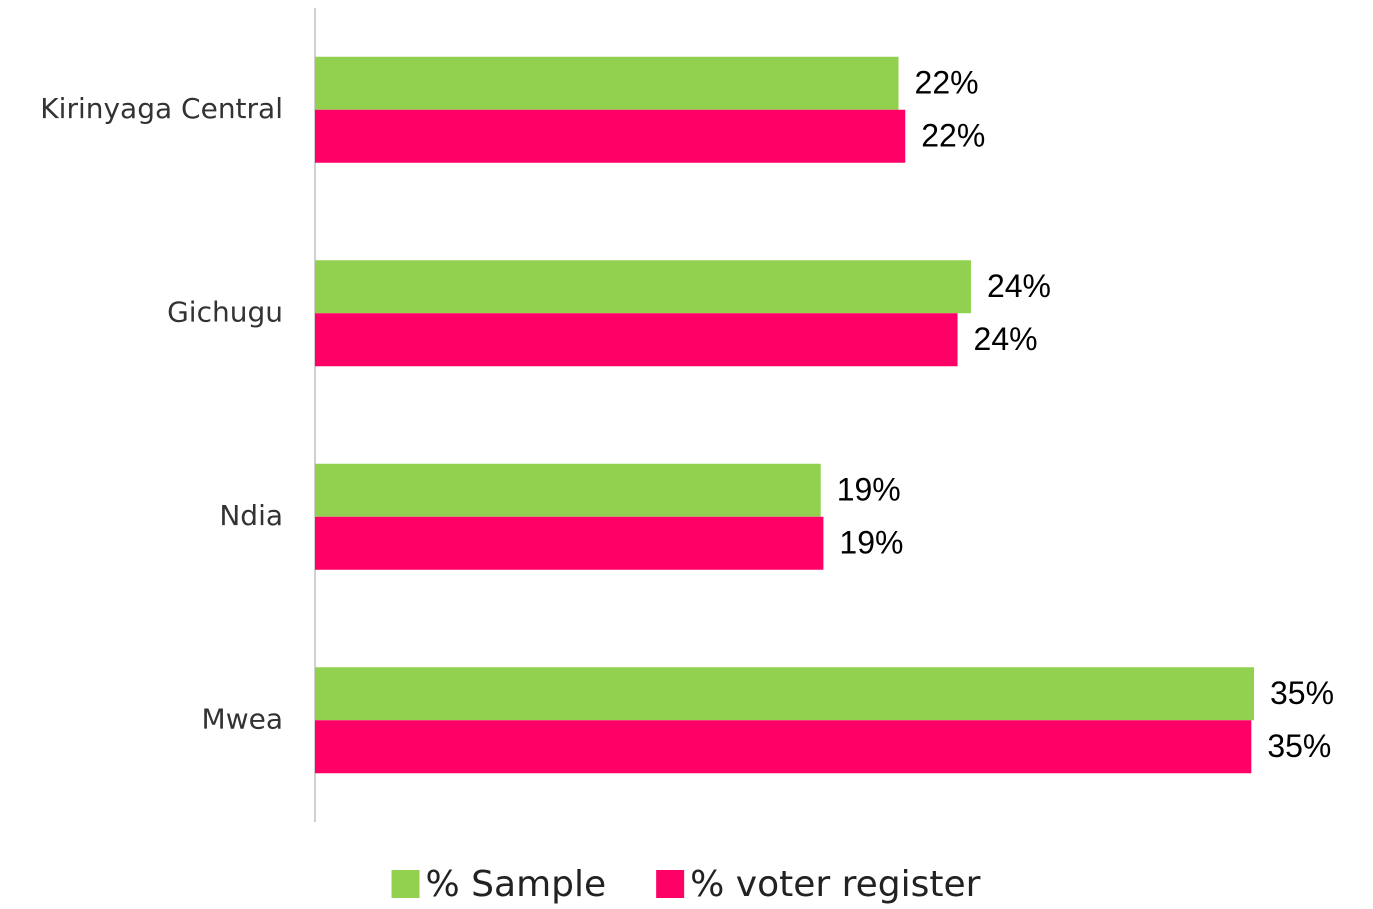 The width and height of the screenshot is (1373, 909). I want to click on category-label: Ndia, so click(251, 515).